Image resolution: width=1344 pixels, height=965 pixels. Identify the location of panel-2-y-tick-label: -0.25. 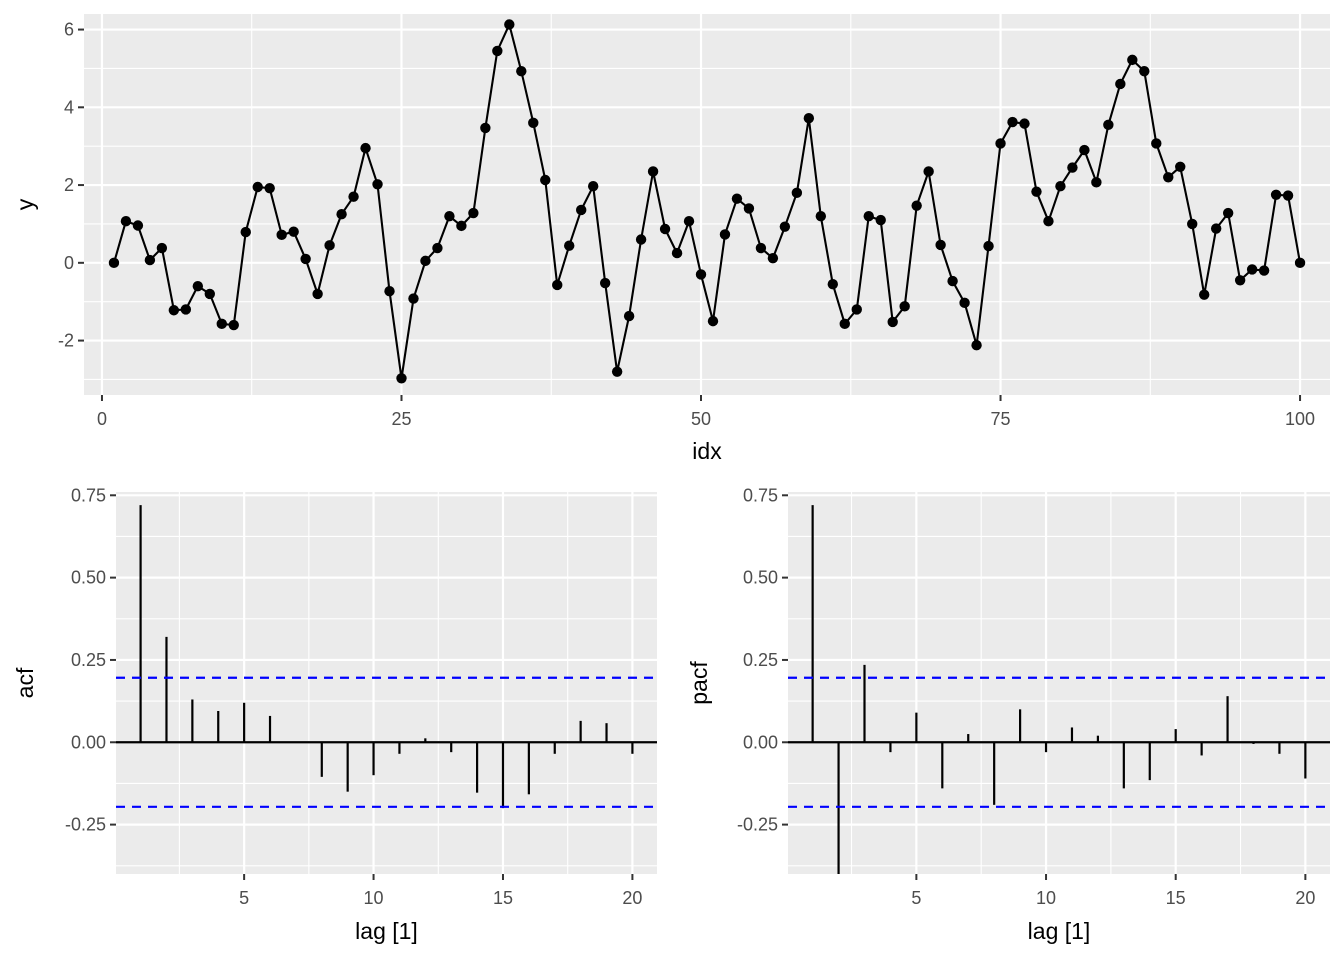
(757, 825).